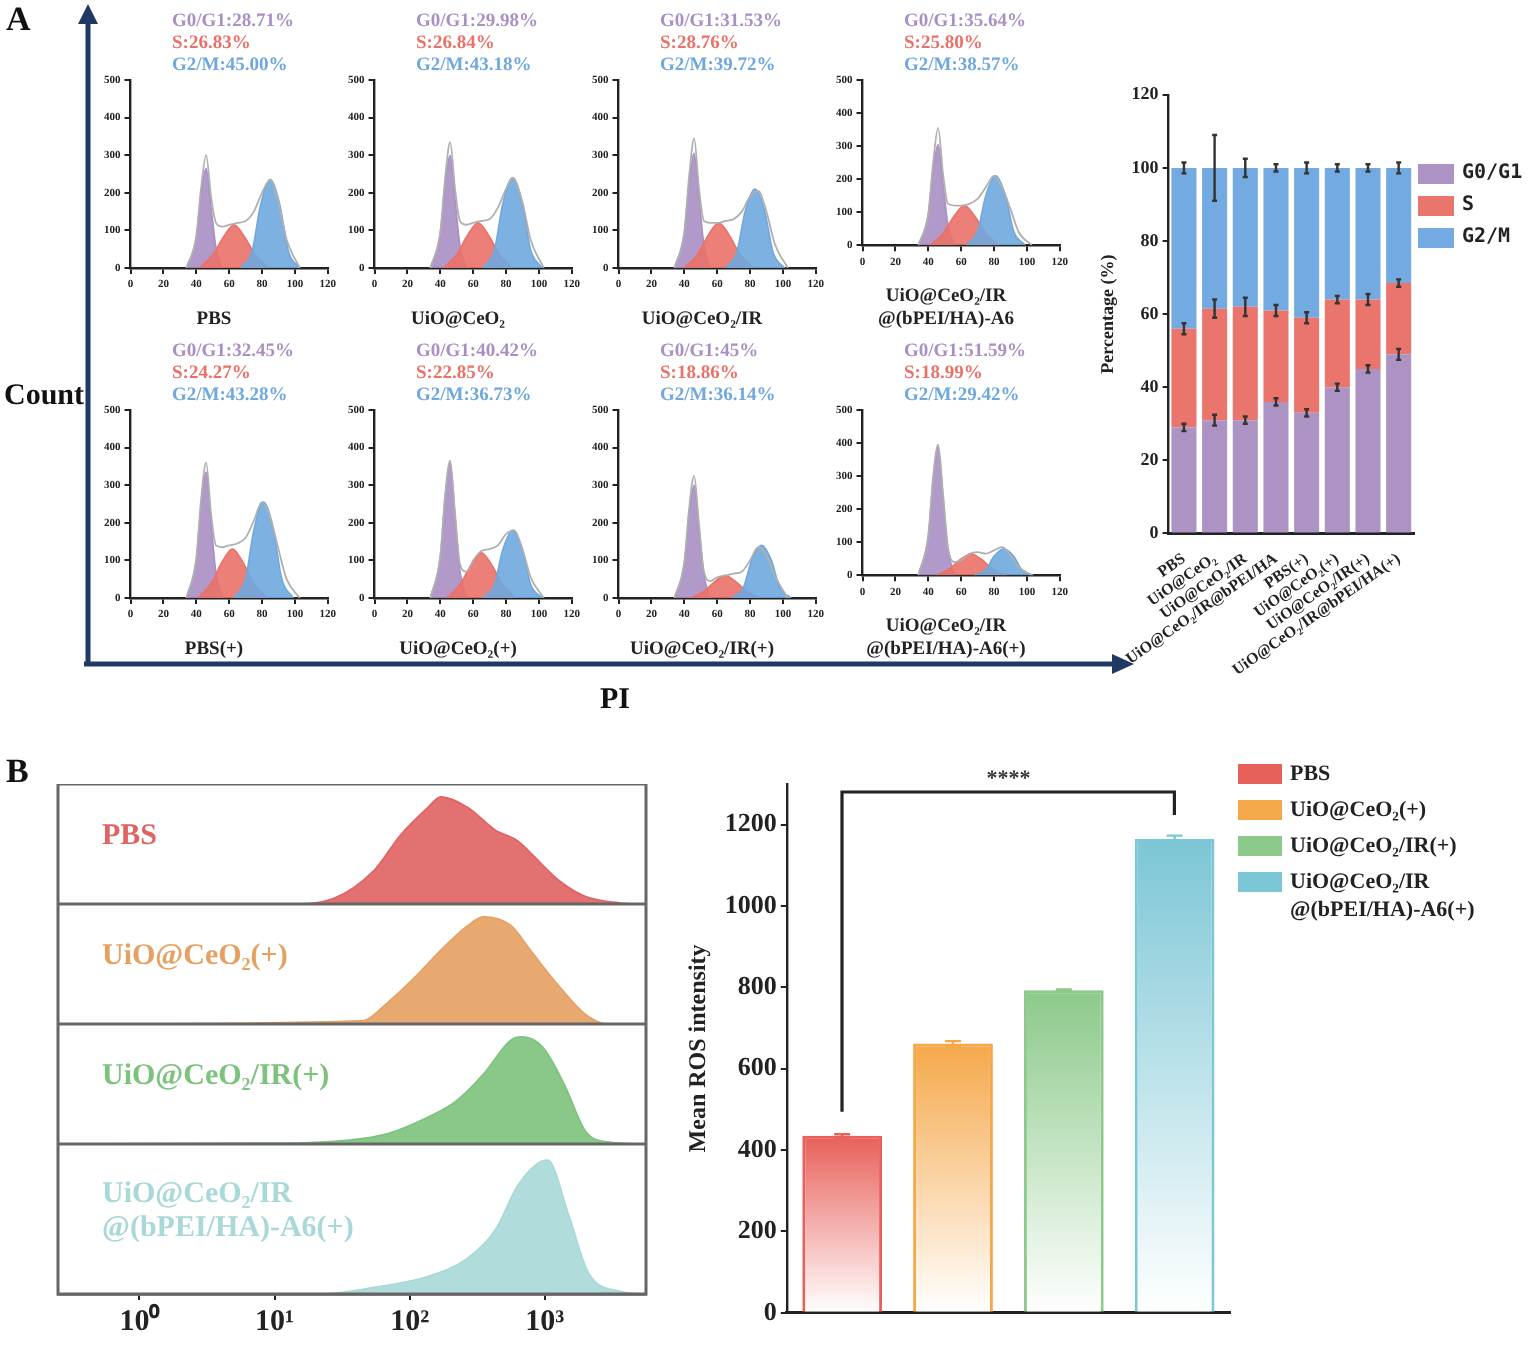 This screenshot has height=1356, width=1530. I want to click on legend-label: UiO@CeO₂/IR @(bPEI/HA)-A6(+), so click(1383, 896).